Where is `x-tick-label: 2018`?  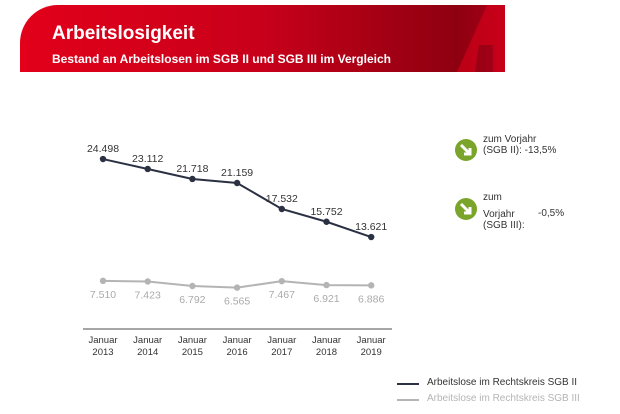
x-tick-label: 2018 is located at coordinates (326, 352).